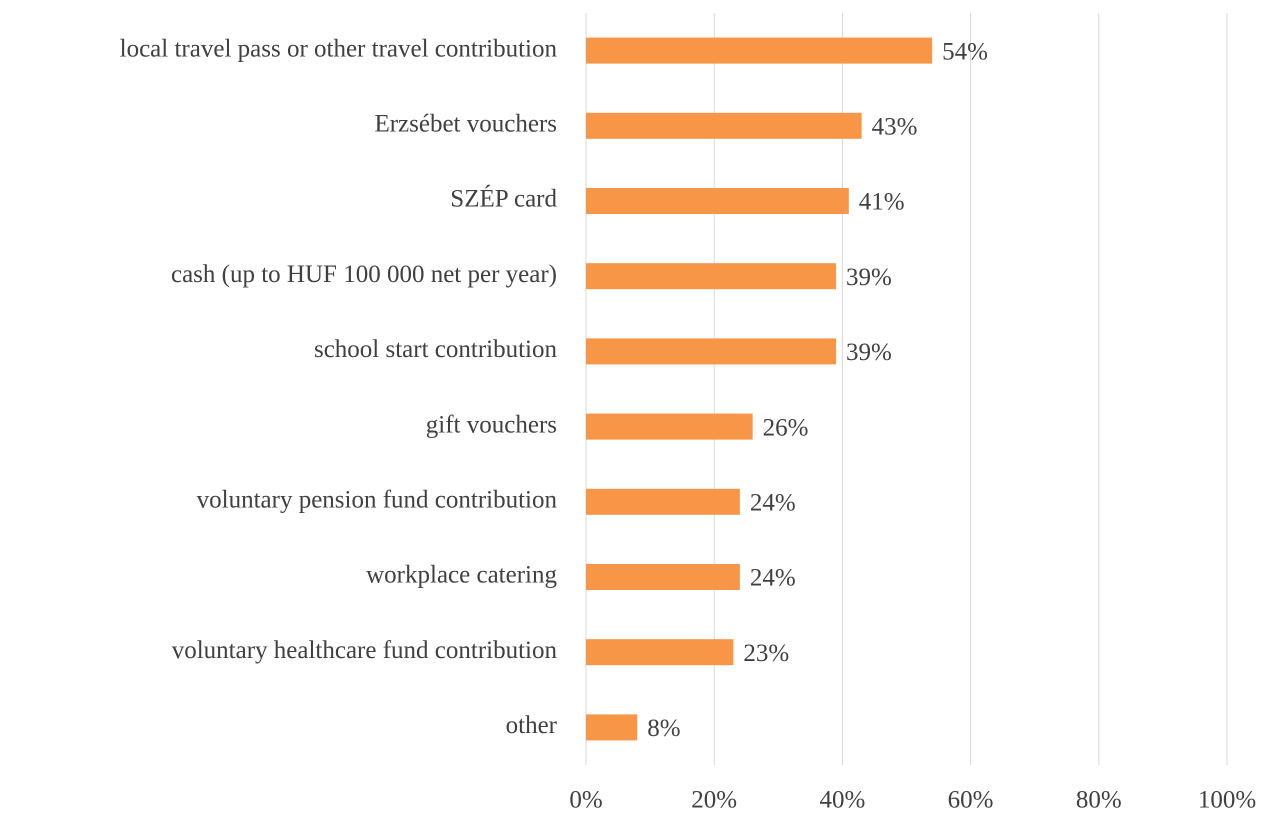  Describe the element at coordinates (364, 274) in the screenshot. I see `category-label: cash (up to HUF 100 000 net per year)` at that location.